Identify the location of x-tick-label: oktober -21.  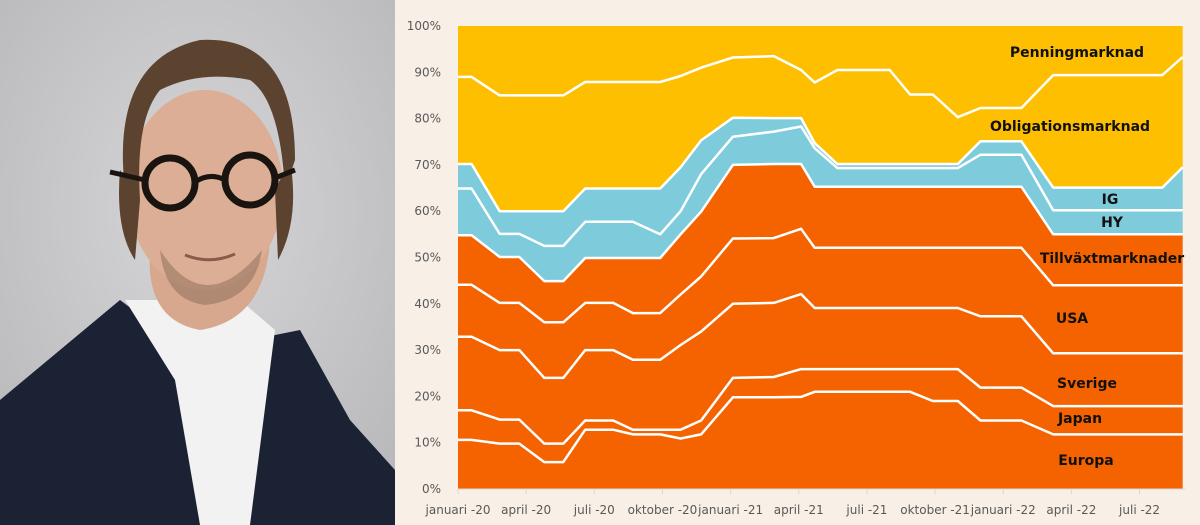
(935, 510).